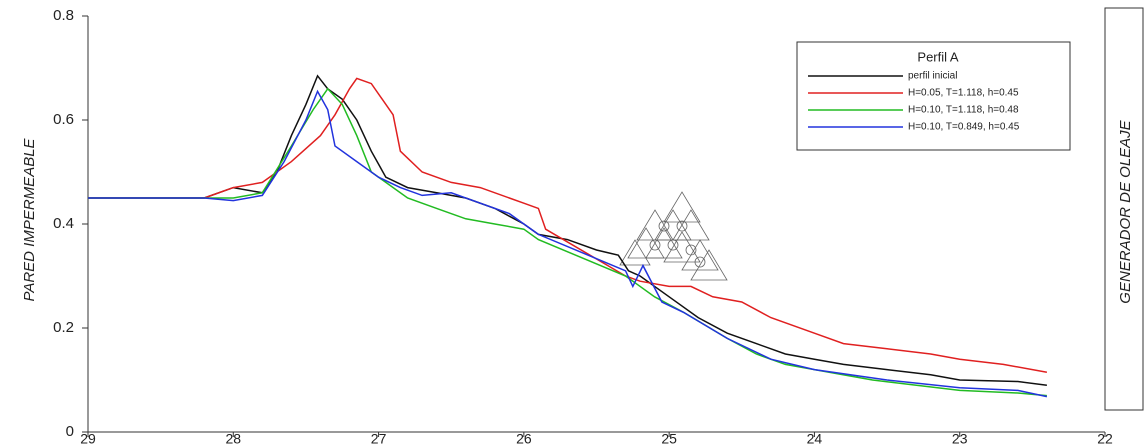 The width and height of the screenshot is (1145, 448). Describe the element at coordinates (63, 327) in the screenshot. I see `y-tick-label: 0.2` at that location.